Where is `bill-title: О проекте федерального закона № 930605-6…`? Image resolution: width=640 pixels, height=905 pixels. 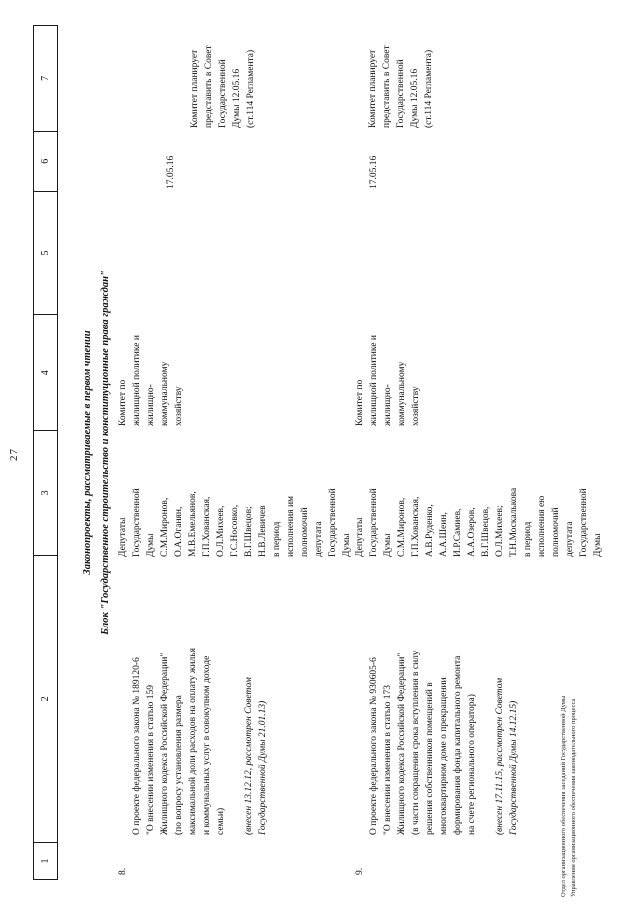 bill-title: О проекте федерального закона № 930605-6… is located at coordinates (444, 692).